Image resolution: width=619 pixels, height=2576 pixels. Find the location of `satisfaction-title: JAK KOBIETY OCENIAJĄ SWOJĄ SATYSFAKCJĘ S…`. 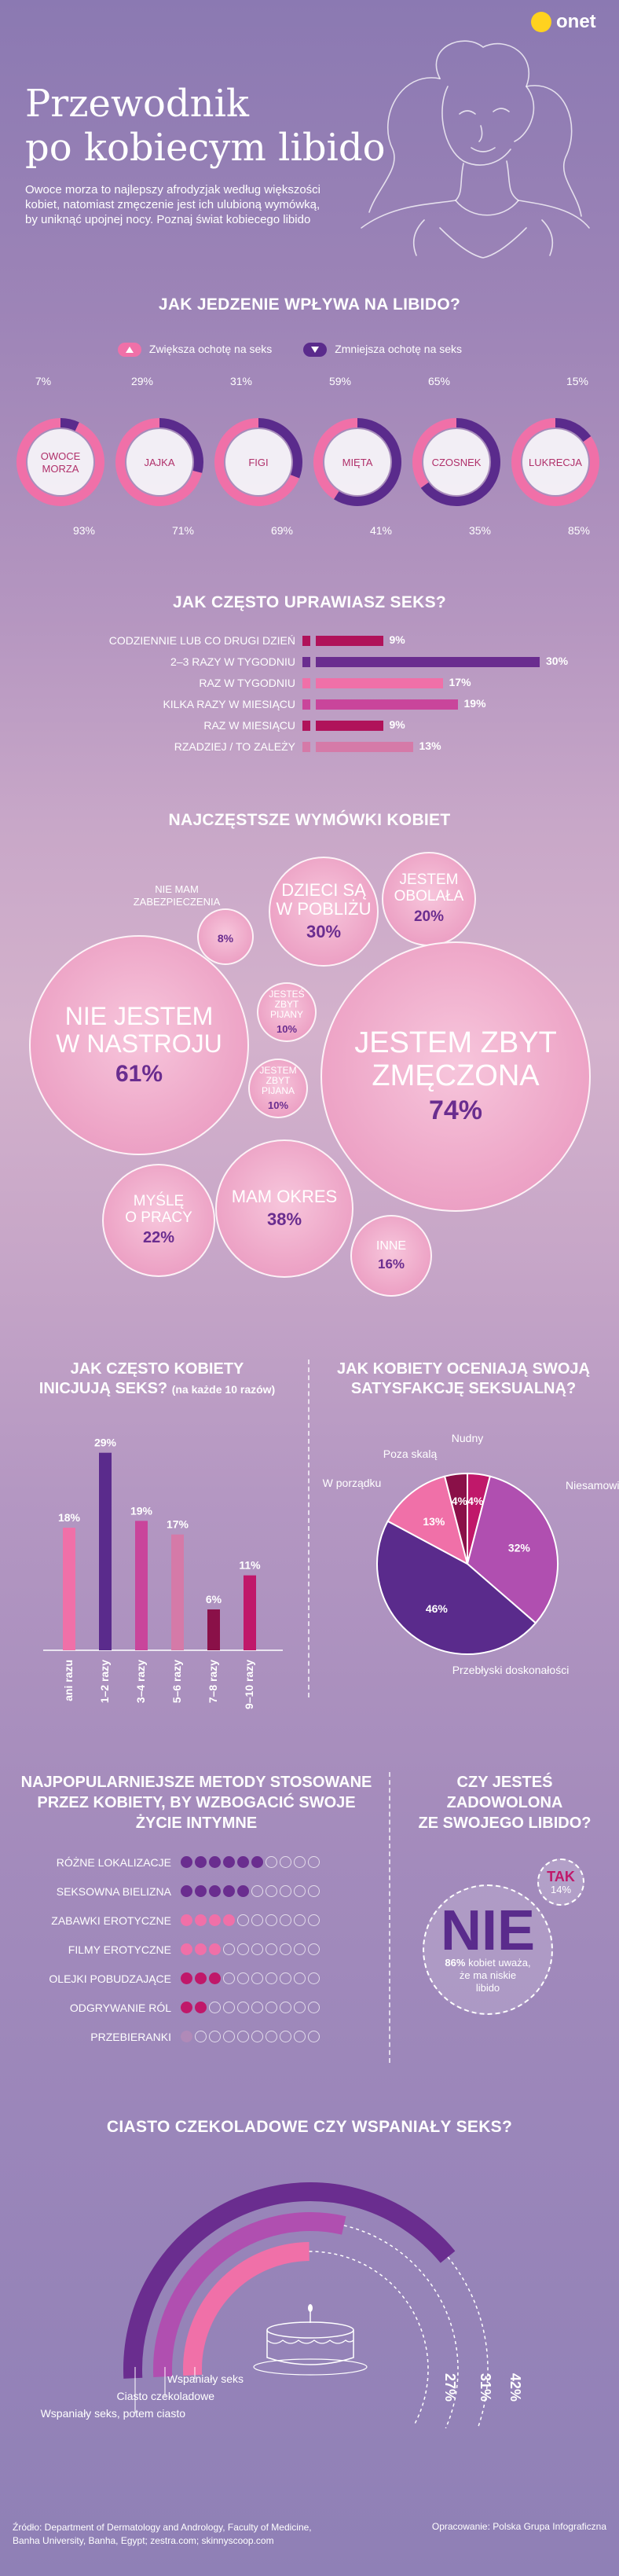

satisfaction-title: JAK KOBIETY OCENIAJĄ SWOJĄ SATYSFAKCJĘ S… is located at coordinates (463, 1379).